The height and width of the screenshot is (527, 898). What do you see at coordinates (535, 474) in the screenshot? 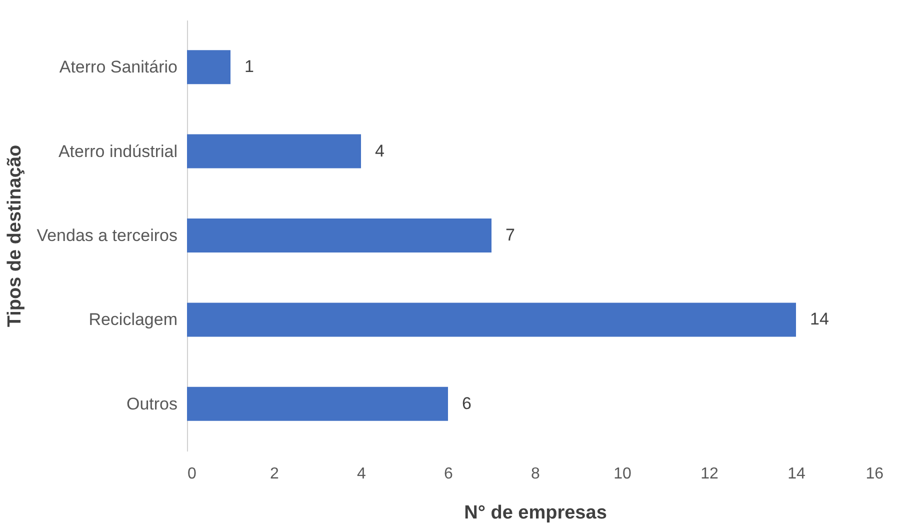
I see `x-tick-label: 8` at bounding box center [535, 474].